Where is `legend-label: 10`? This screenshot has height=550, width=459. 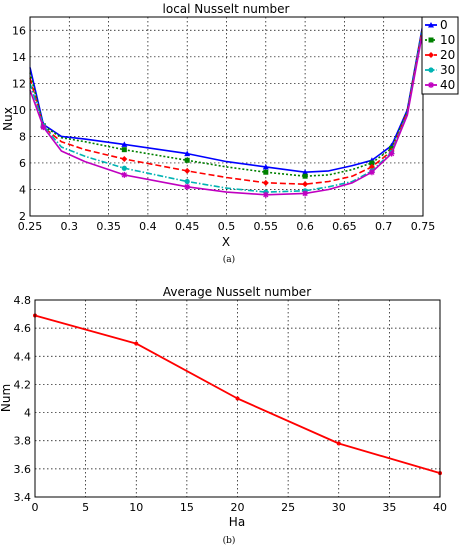 legend-label: 10 is located at coordinates (447, 40).